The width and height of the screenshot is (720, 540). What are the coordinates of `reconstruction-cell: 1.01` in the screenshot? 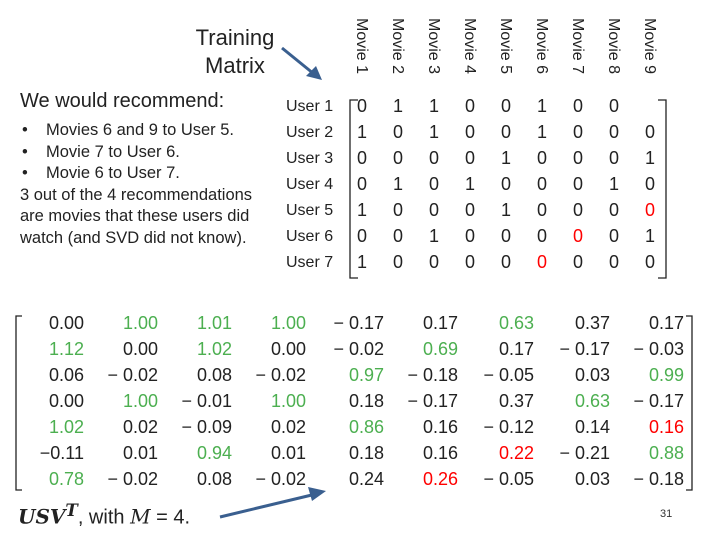 It's located at (214, 323).